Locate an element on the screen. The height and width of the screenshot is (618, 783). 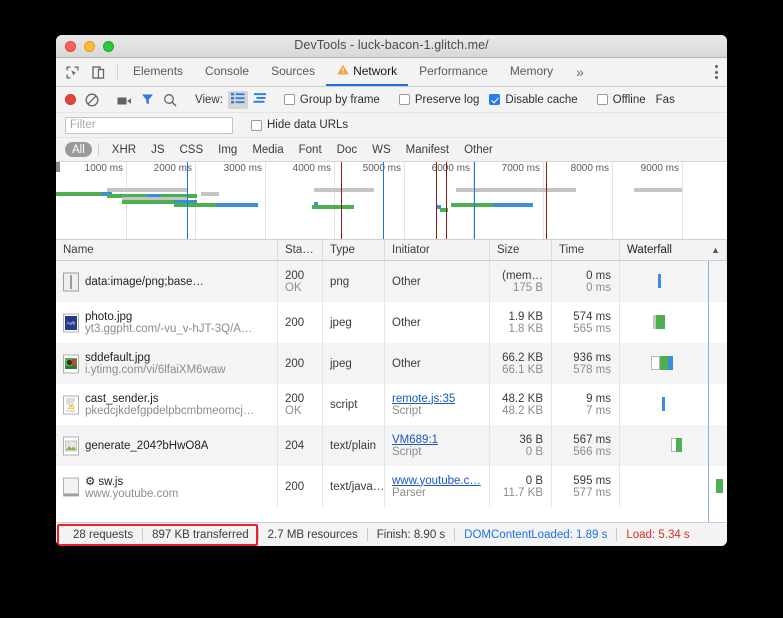
more-tabs-button: » is located at coordinates (580, 72).